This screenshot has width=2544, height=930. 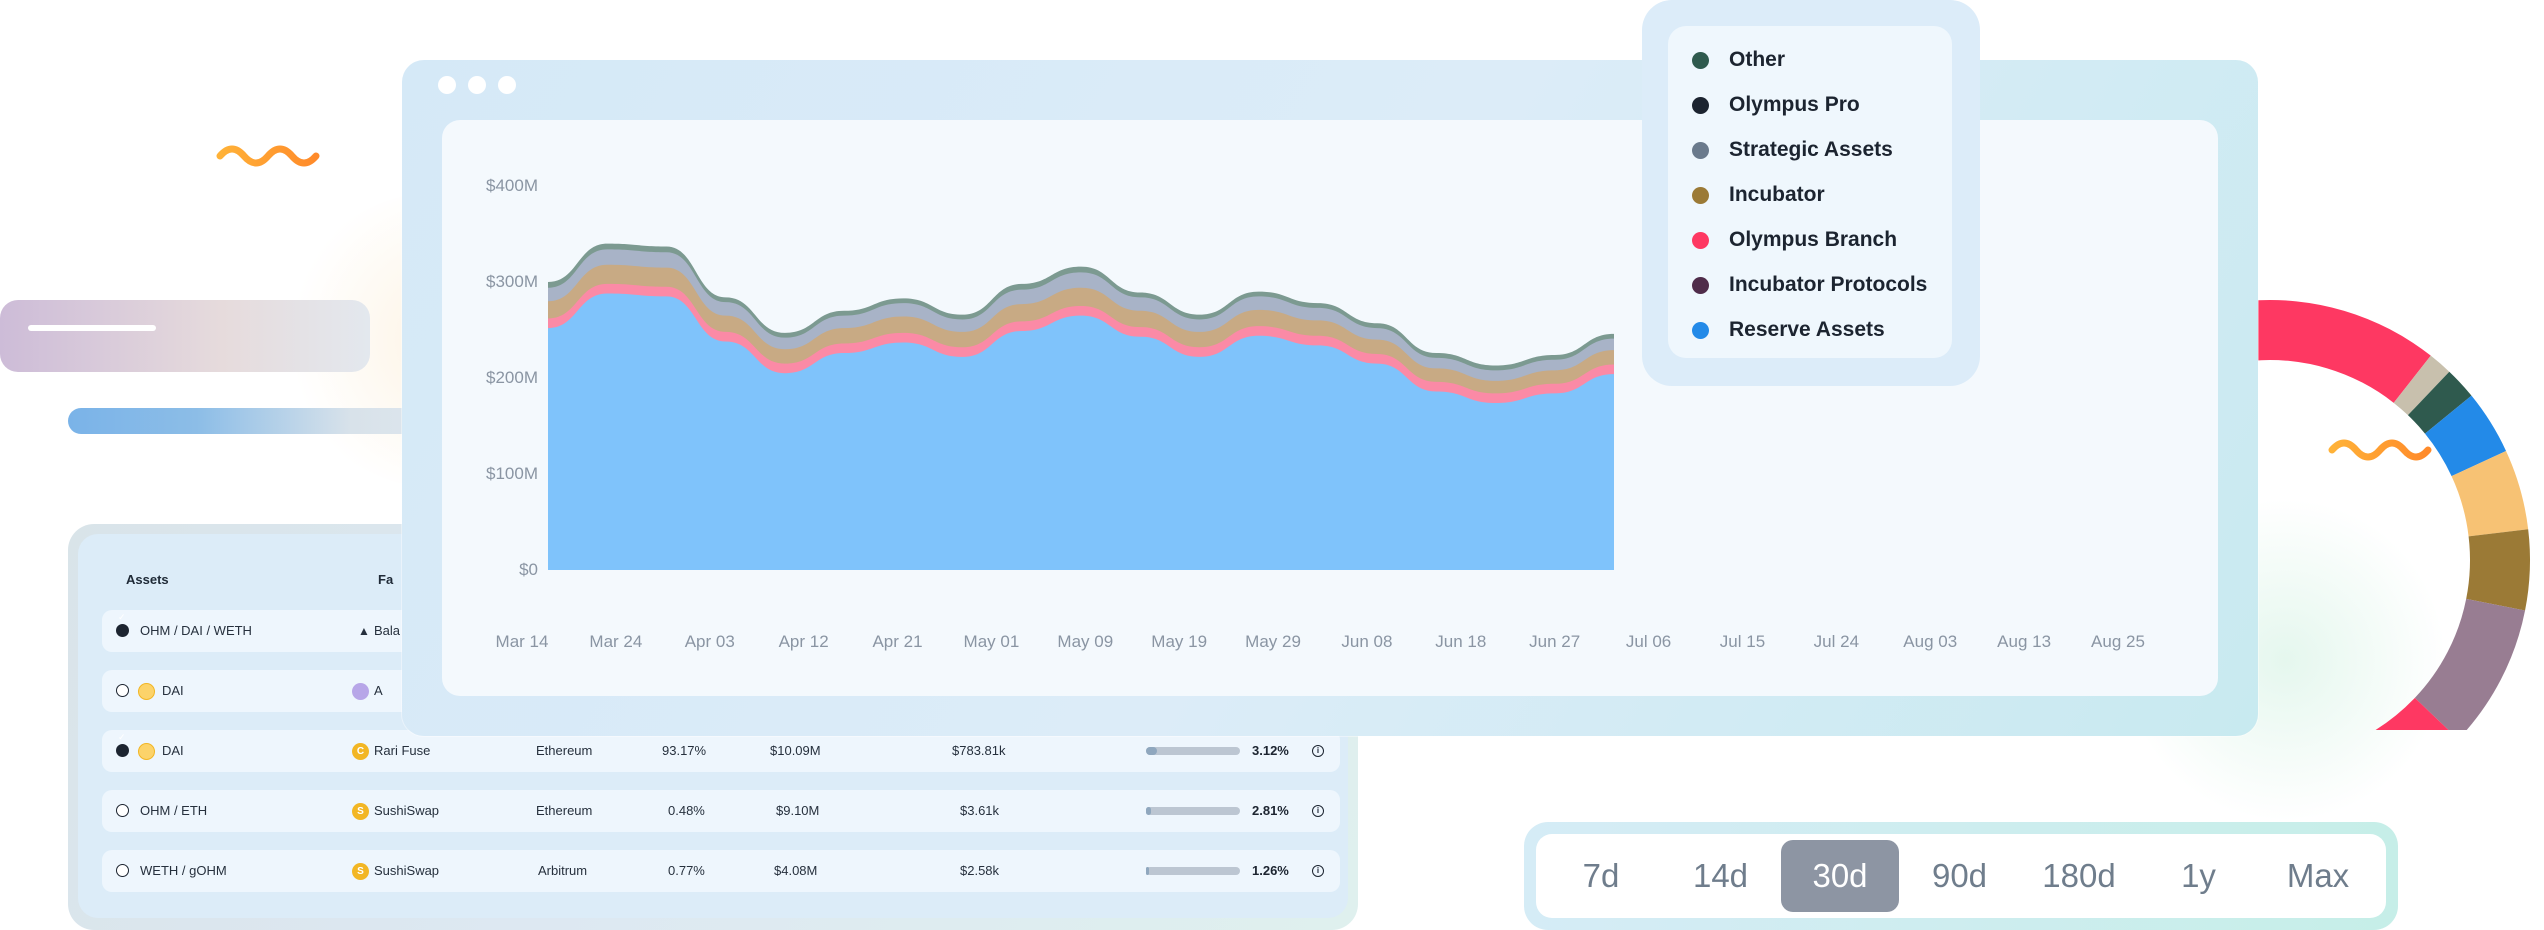 What do you see at coordinates (1555, 641) in the screenshot?
I see `x-tick-label: Jun 27` at bounding box center [1555, 641].